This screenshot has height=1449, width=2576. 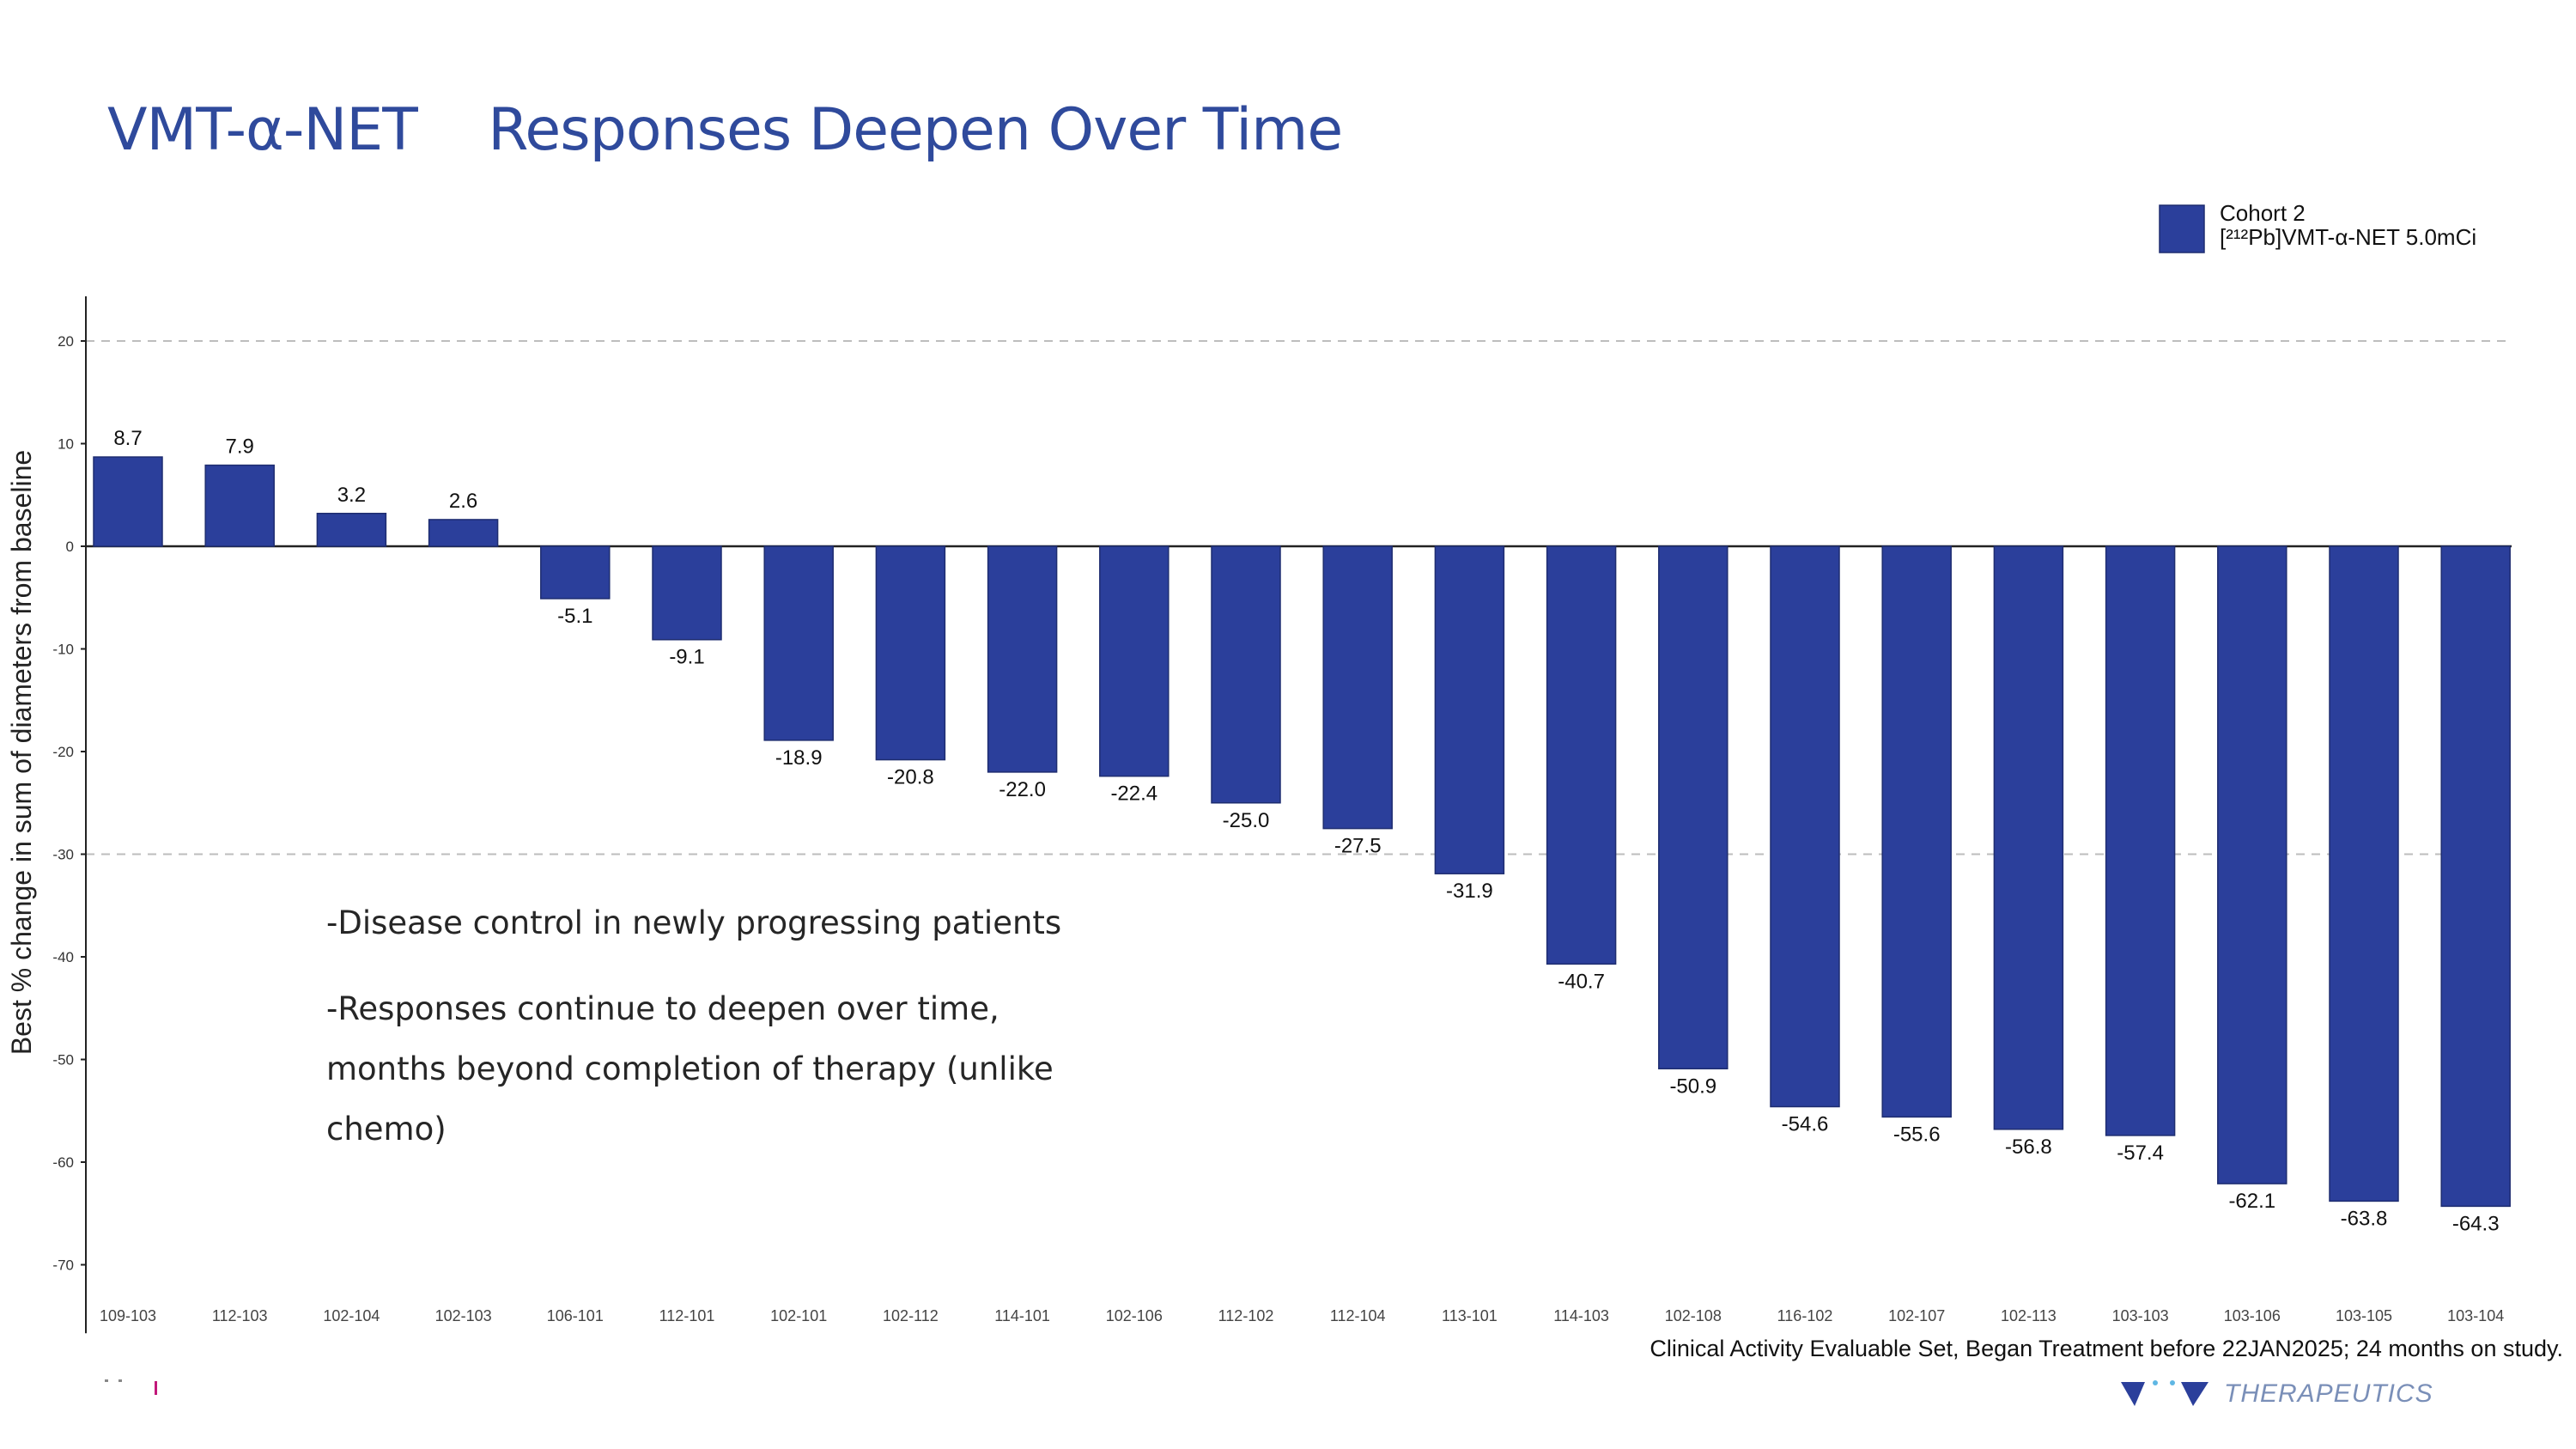 What do you see at coordinates (1805, 1315) in the screenshot?
I see `x-tick-label-116-102: 116-102` at bounding box center [1805, 1315].